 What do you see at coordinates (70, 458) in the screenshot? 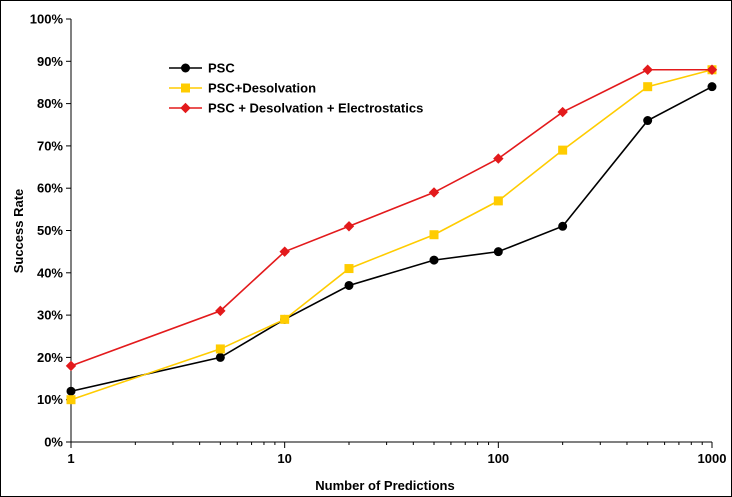
I see `x-tick-label: 1` at bounding box center [70, 458].